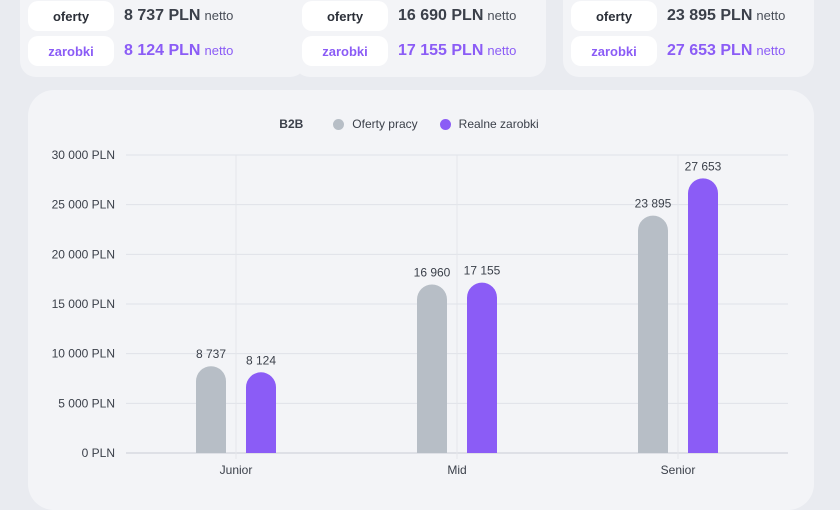 The width and height of the screenshot is (840, 510). I want to click on earnings-row: zarobki 8 124 PLN netto, so click(130, 51).